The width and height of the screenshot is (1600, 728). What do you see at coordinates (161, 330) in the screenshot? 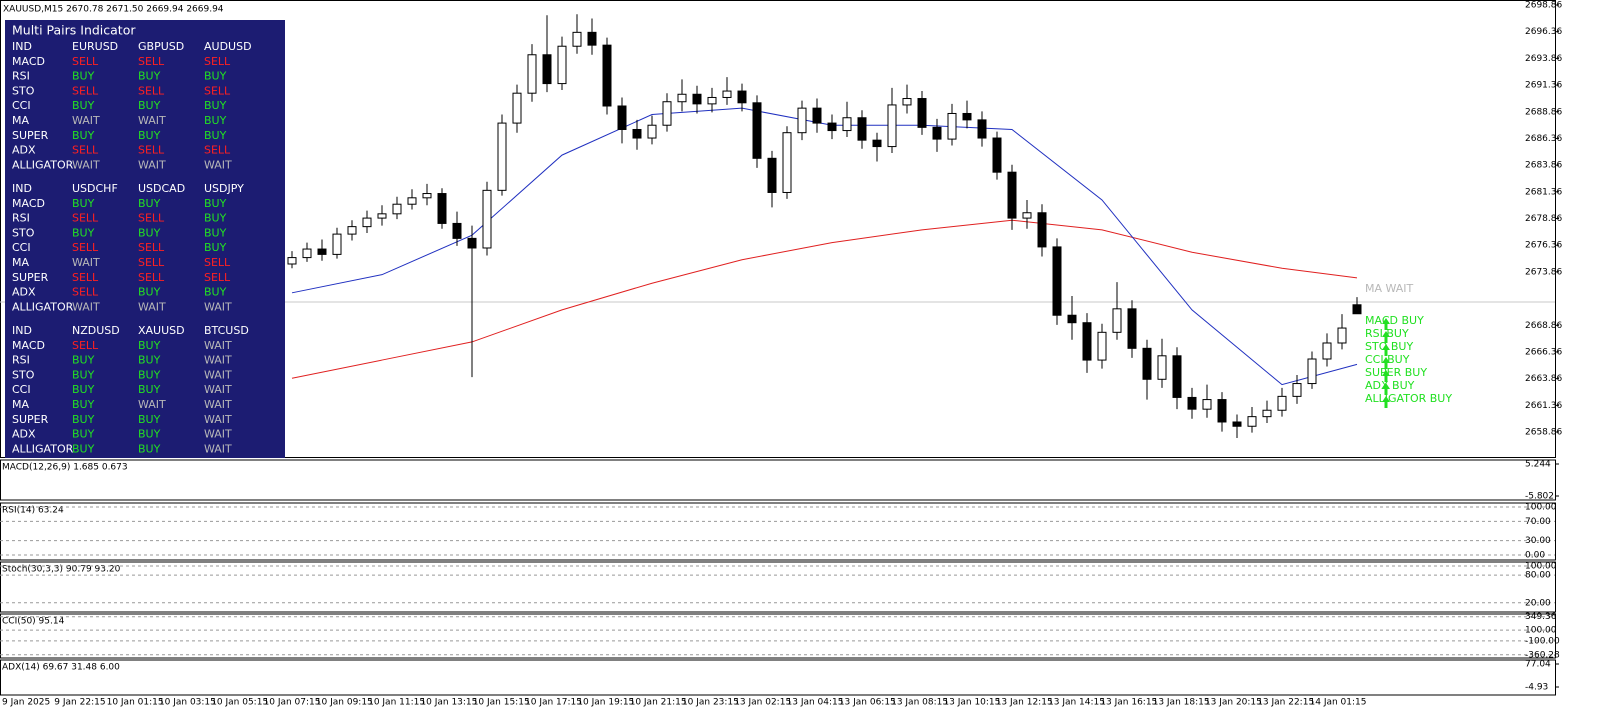
I see `panel-header: XAUUSD` at bounding box center [161, 330].